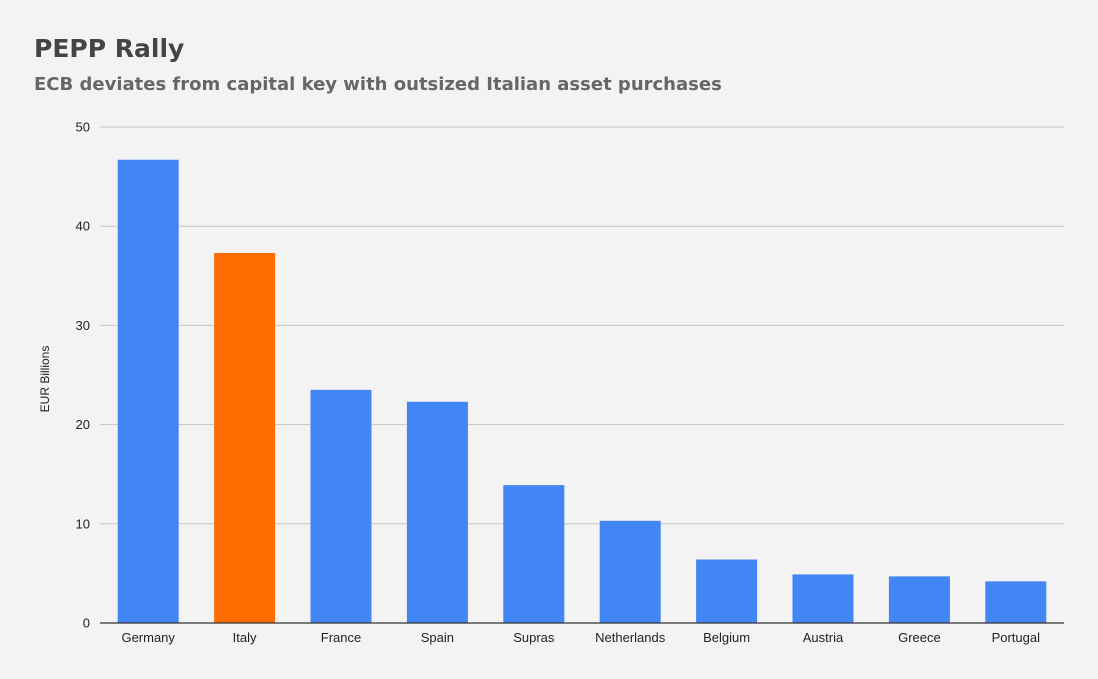 The image size is (1098, 679). Describe the element at coordinates (823, 637) in the screenshot. I see `x-tick-label-austria: Austria` at that location.